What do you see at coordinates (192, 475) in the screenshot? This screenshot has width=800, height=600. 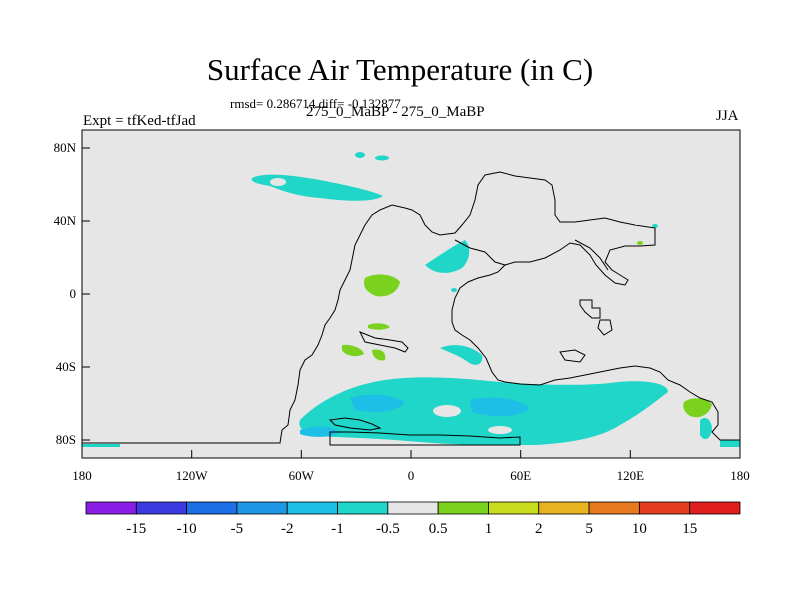 I see `x-tick-label: 120W` at bounding box center [192, 475].